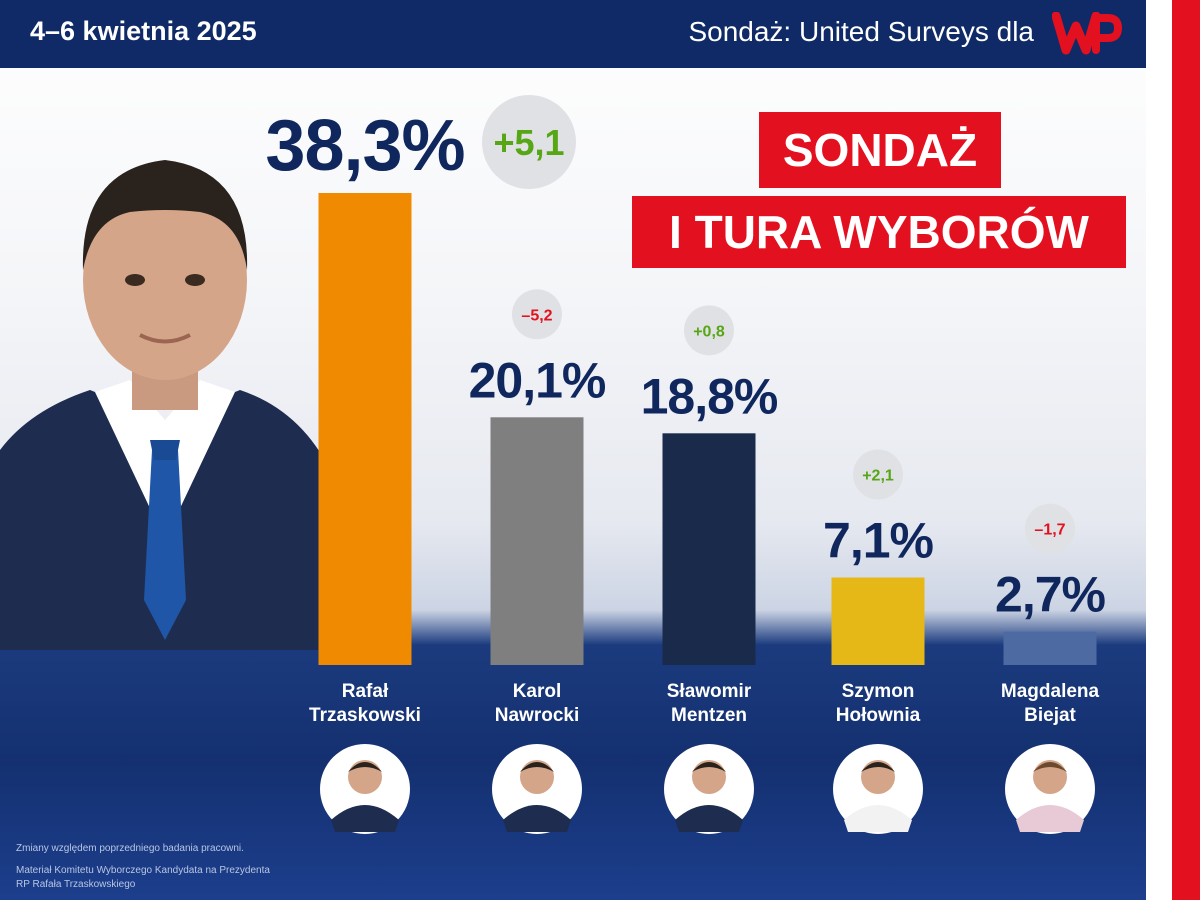  Describe the element at coordinates (365, 715) in the screenshot. I see `candidate-name: Trzaskowski` at that location.